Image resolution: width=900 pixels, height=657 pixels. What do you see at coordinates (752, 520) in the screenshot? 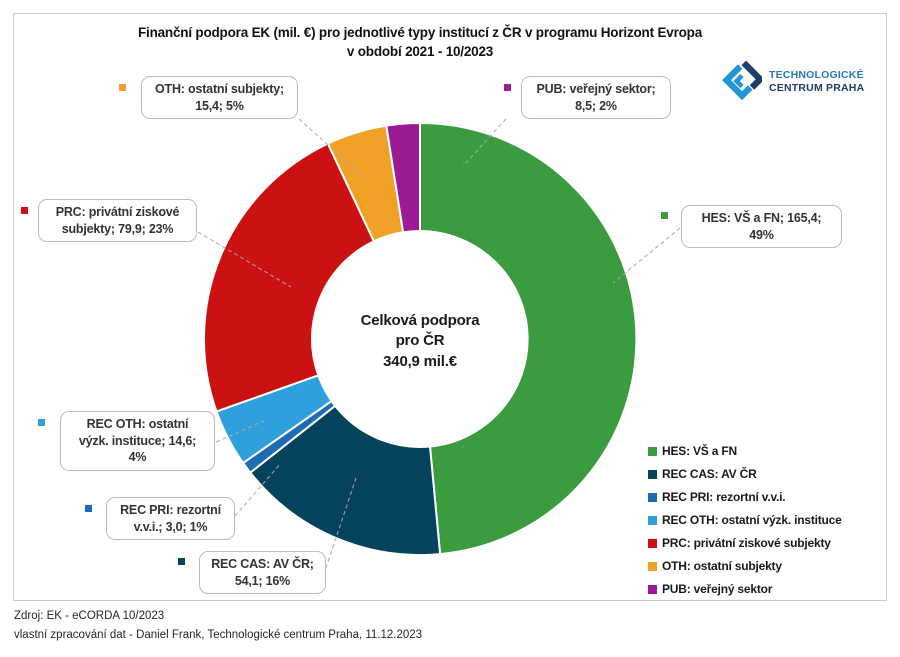
I see `legend-label: REC OTH: ostatní výzk. instituce` at bounding box center [752, 520].